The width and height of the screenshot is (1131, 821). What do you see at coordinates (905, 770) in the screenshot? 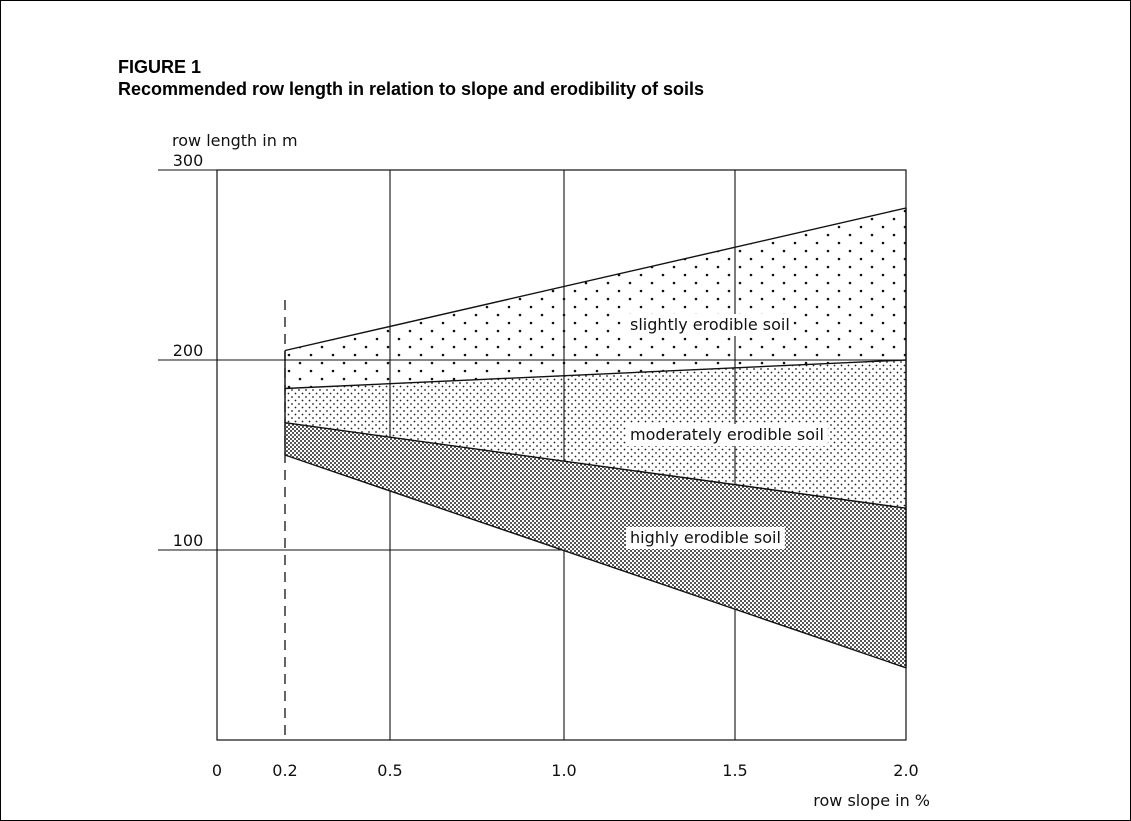
I see `x-tick-label: 2.0` at bounding box center [905, 770].